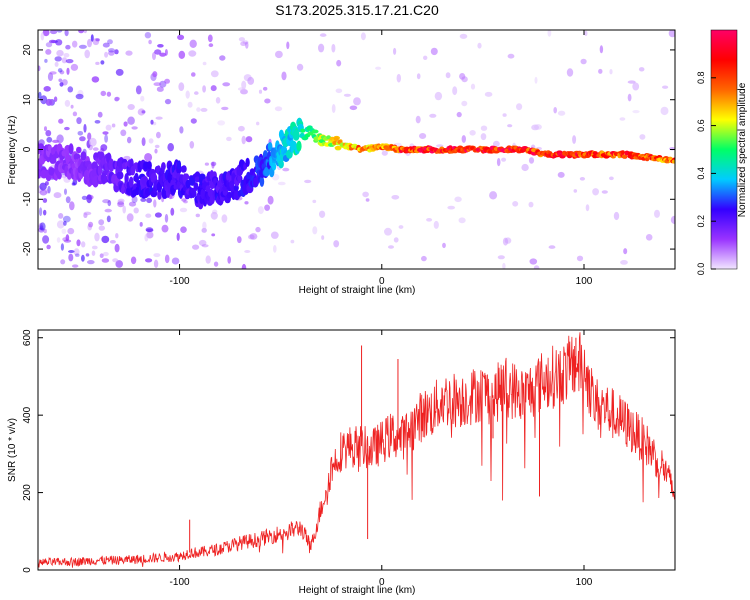 This screenshot has height=600, width=750. I want to click on colorbar-tick-label: 0.8, so click(701, 78).